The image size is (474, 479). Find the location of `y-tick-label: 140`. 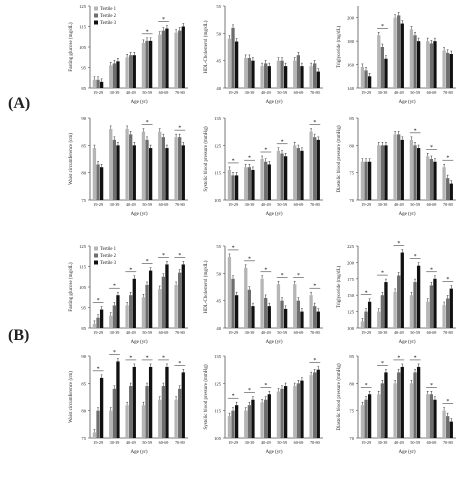

y-tick-label: 140 is located at coordinates (351, 88).